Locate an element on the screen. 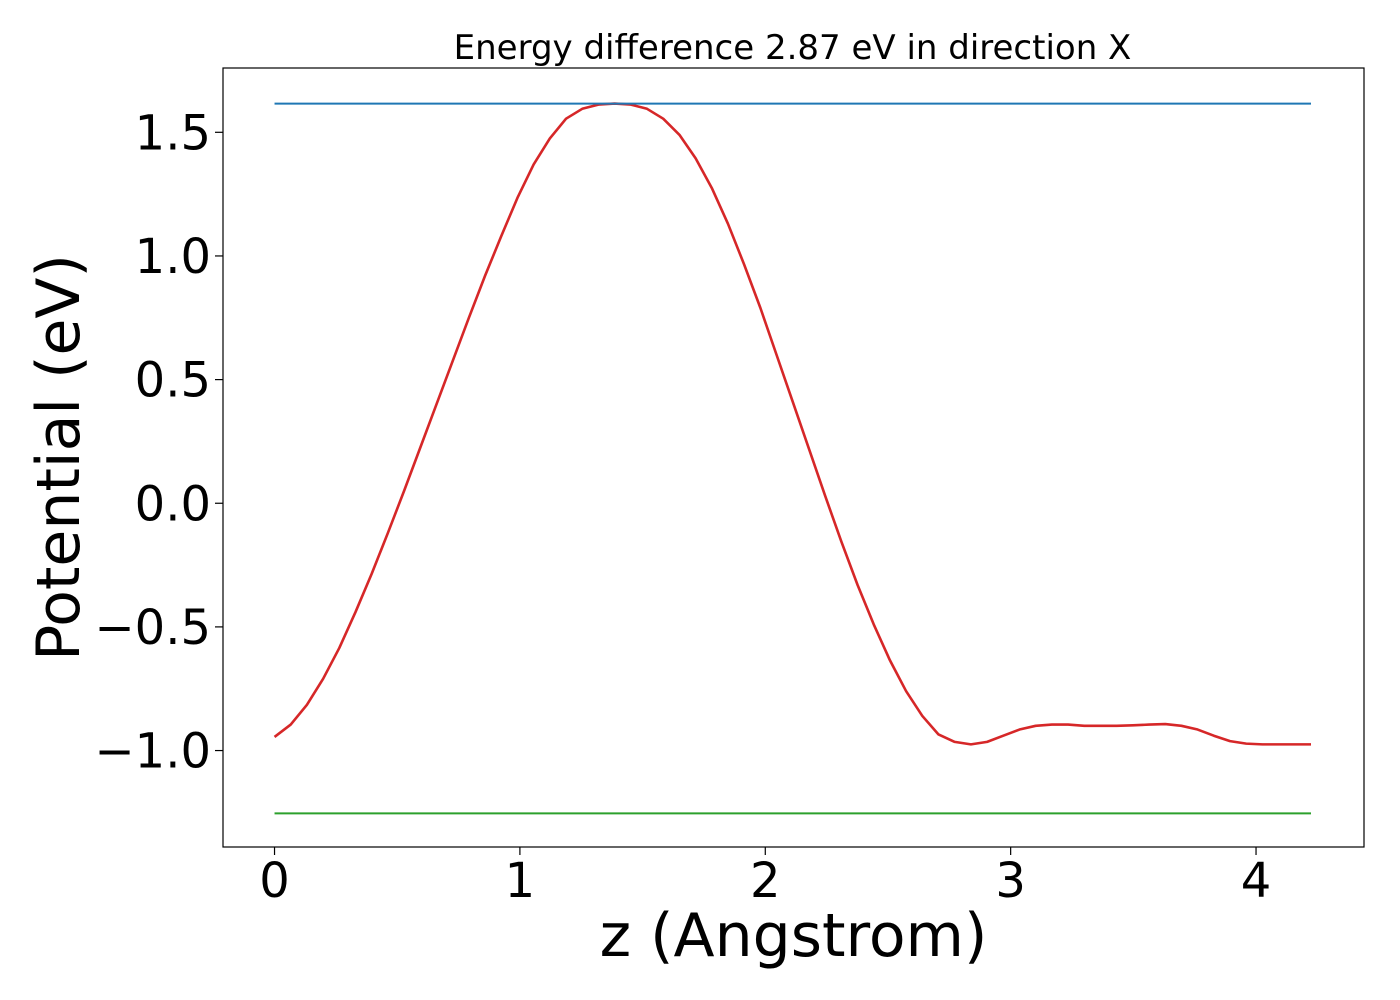 The width and height of the screenshot is (1400, 1000). chart-title: Energy difference 2.87 eV in direction X is located at coordinates (793, 48).